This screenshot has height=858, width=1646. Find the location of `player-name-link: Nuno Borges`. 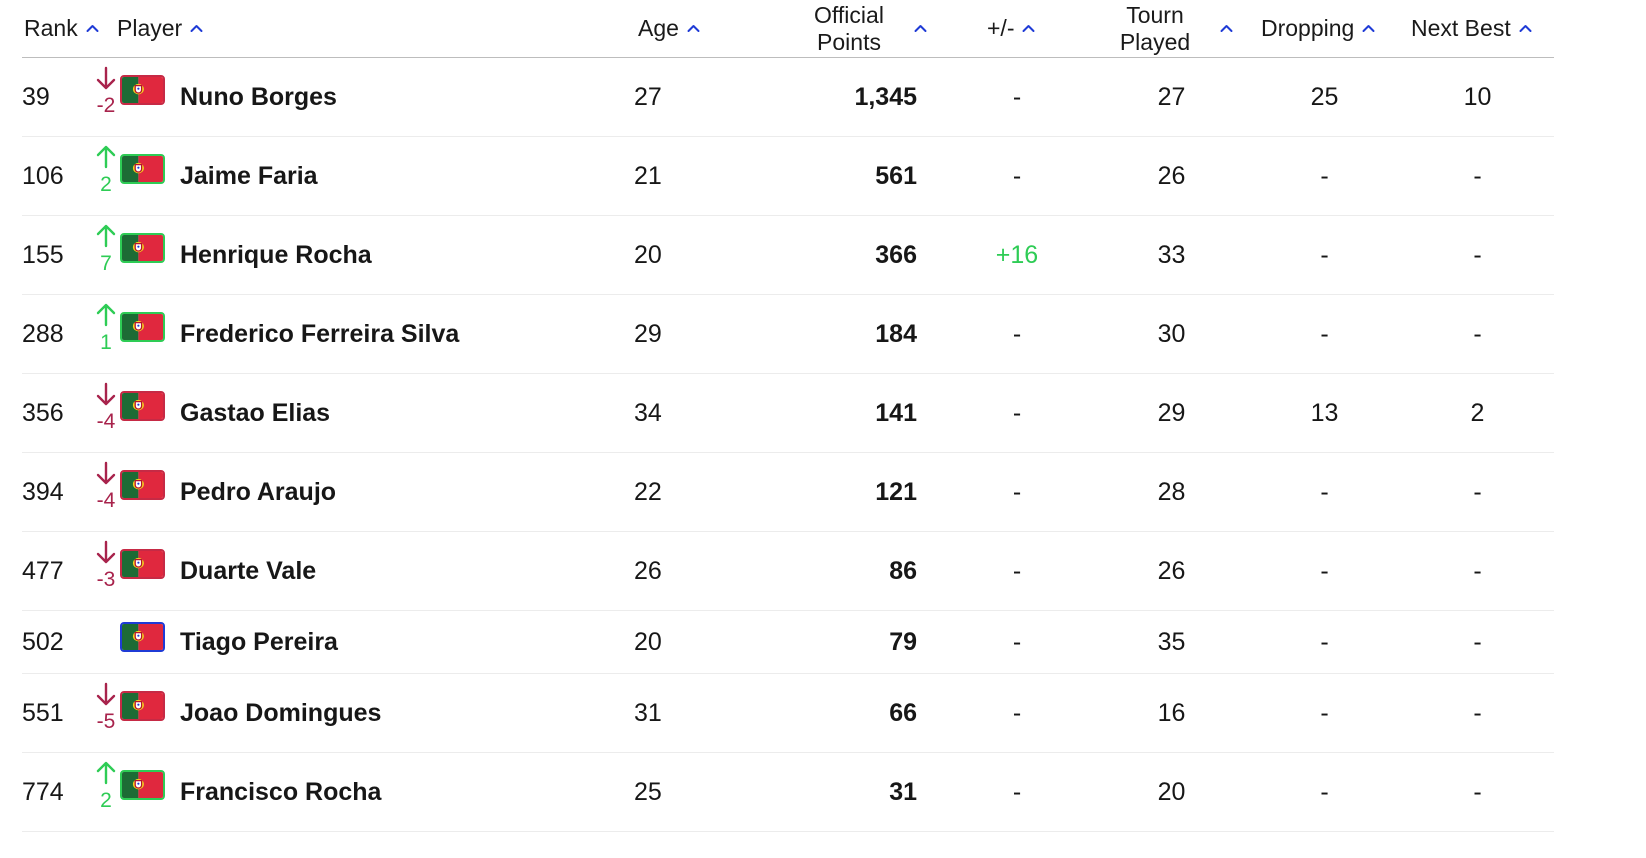

player-name-link: Nuno Borges is located at coordinates (258, 96).